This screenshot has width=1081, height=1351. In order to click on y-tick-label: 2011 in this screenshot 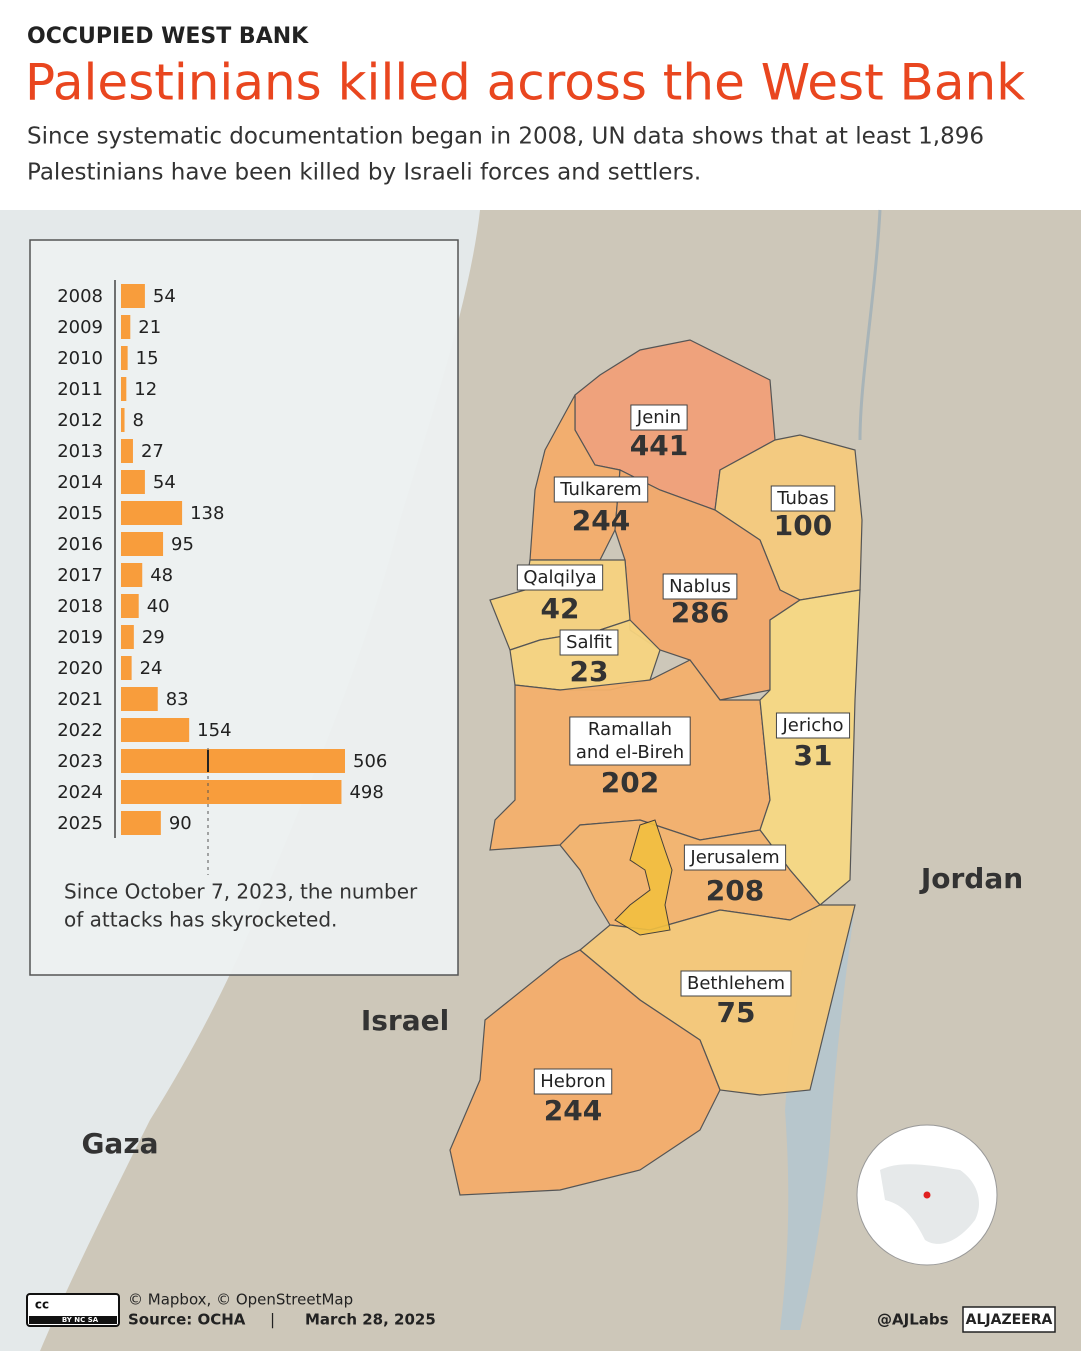, I will do `click(80, 389)`.